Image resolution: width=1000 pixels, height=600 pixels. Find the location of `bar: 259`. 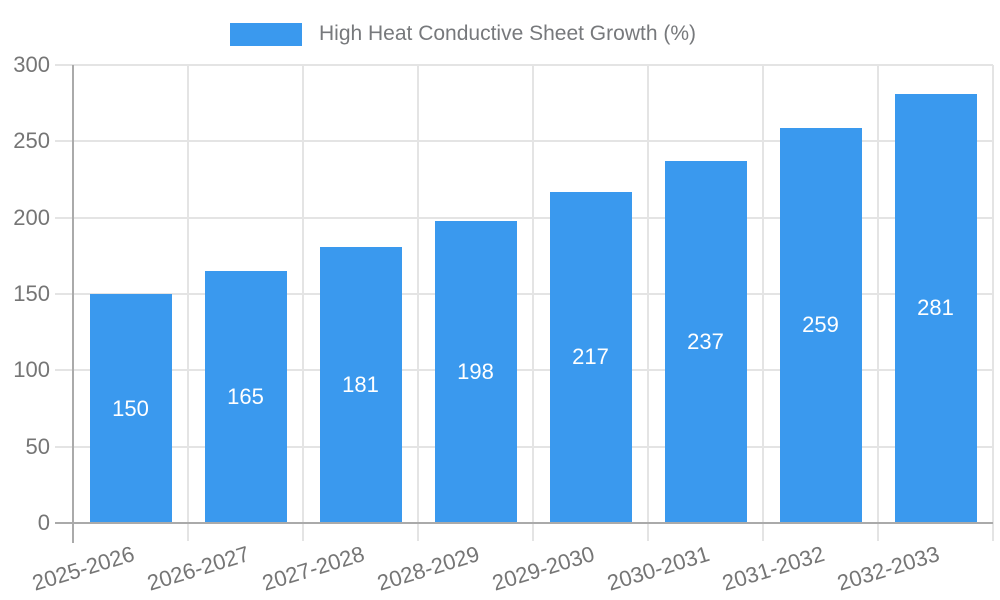

bar: 259 is located at coordinates (820, 325).